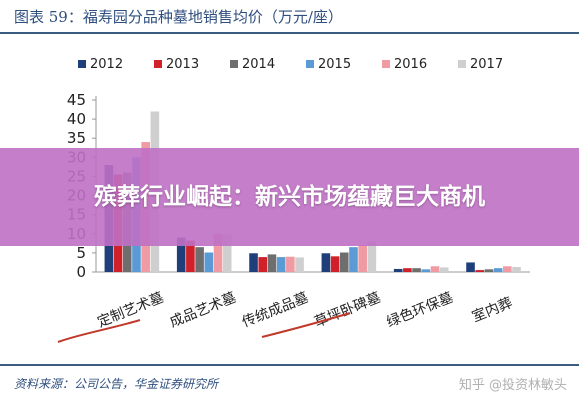  Describe the element at coordinates (178, 17) in the screenshot. I see `figure-title: 图表 59：福寿园分品种墓地销售均价（万元/座）` at that location.